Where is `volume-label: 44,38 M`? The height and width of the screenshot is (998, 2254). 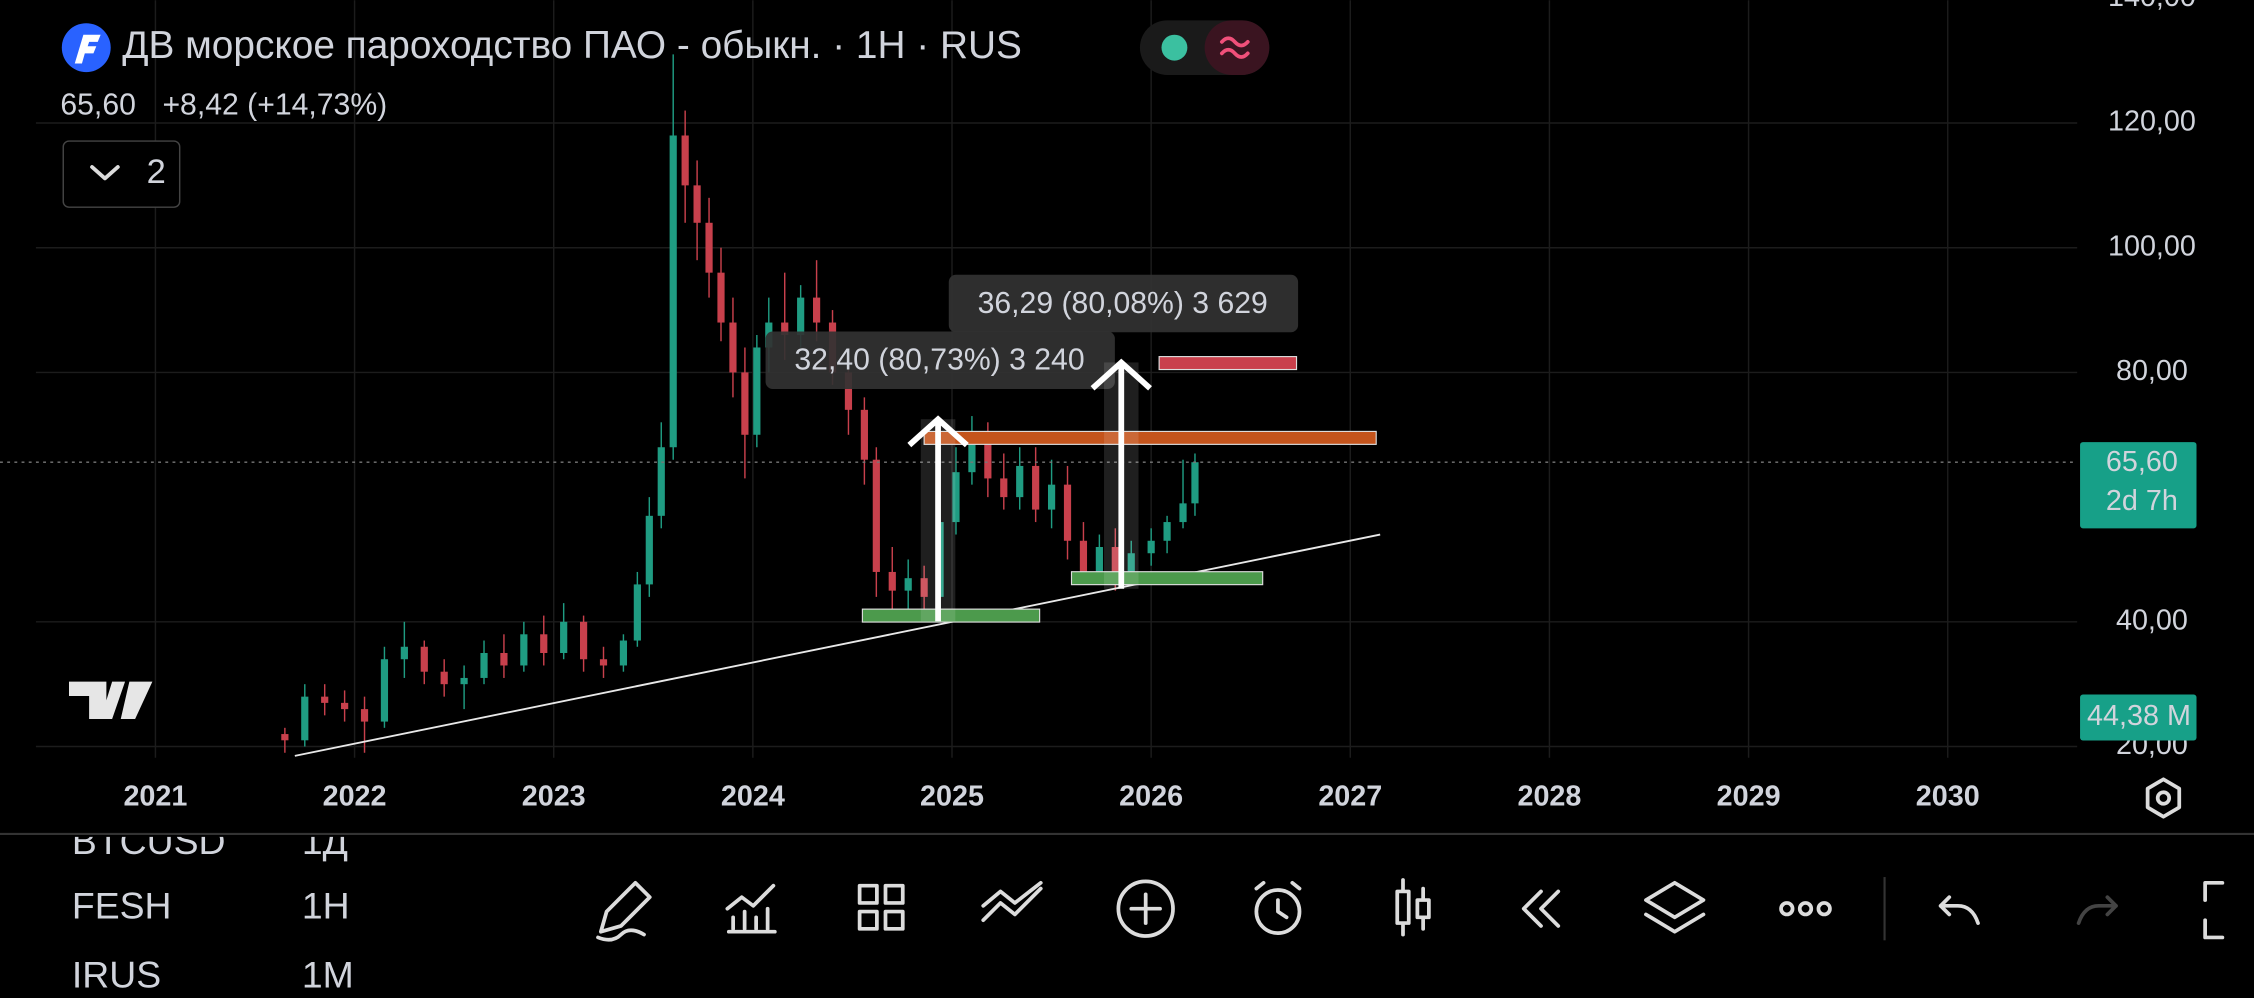
volume-label: 44,38 M is located at coordinates (2139, 716).